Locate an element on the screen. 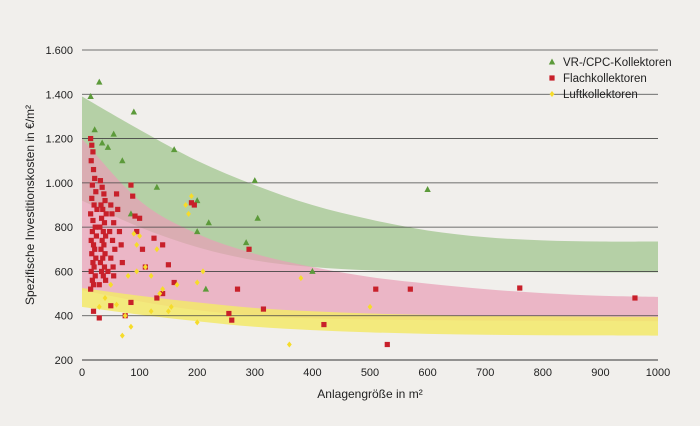  x-tick-label: 100 is located at coordinates (139, 373).